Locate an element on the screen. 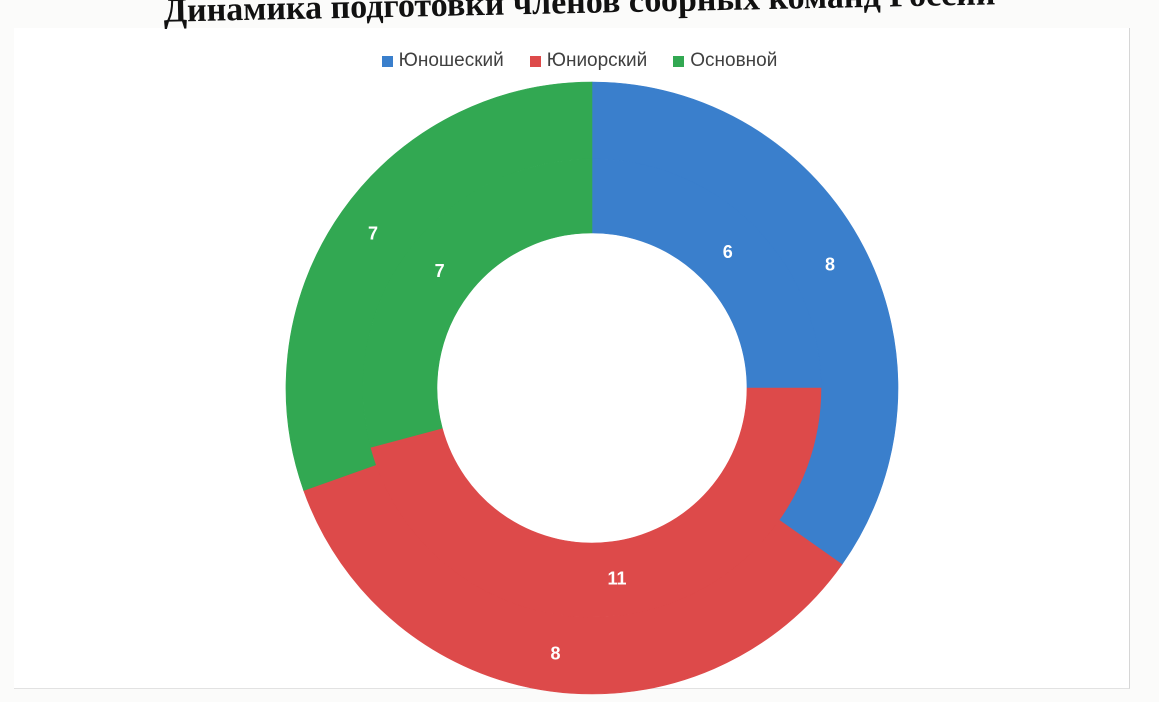  inner-label-youth: 6 is located at coordinates (728, 252).